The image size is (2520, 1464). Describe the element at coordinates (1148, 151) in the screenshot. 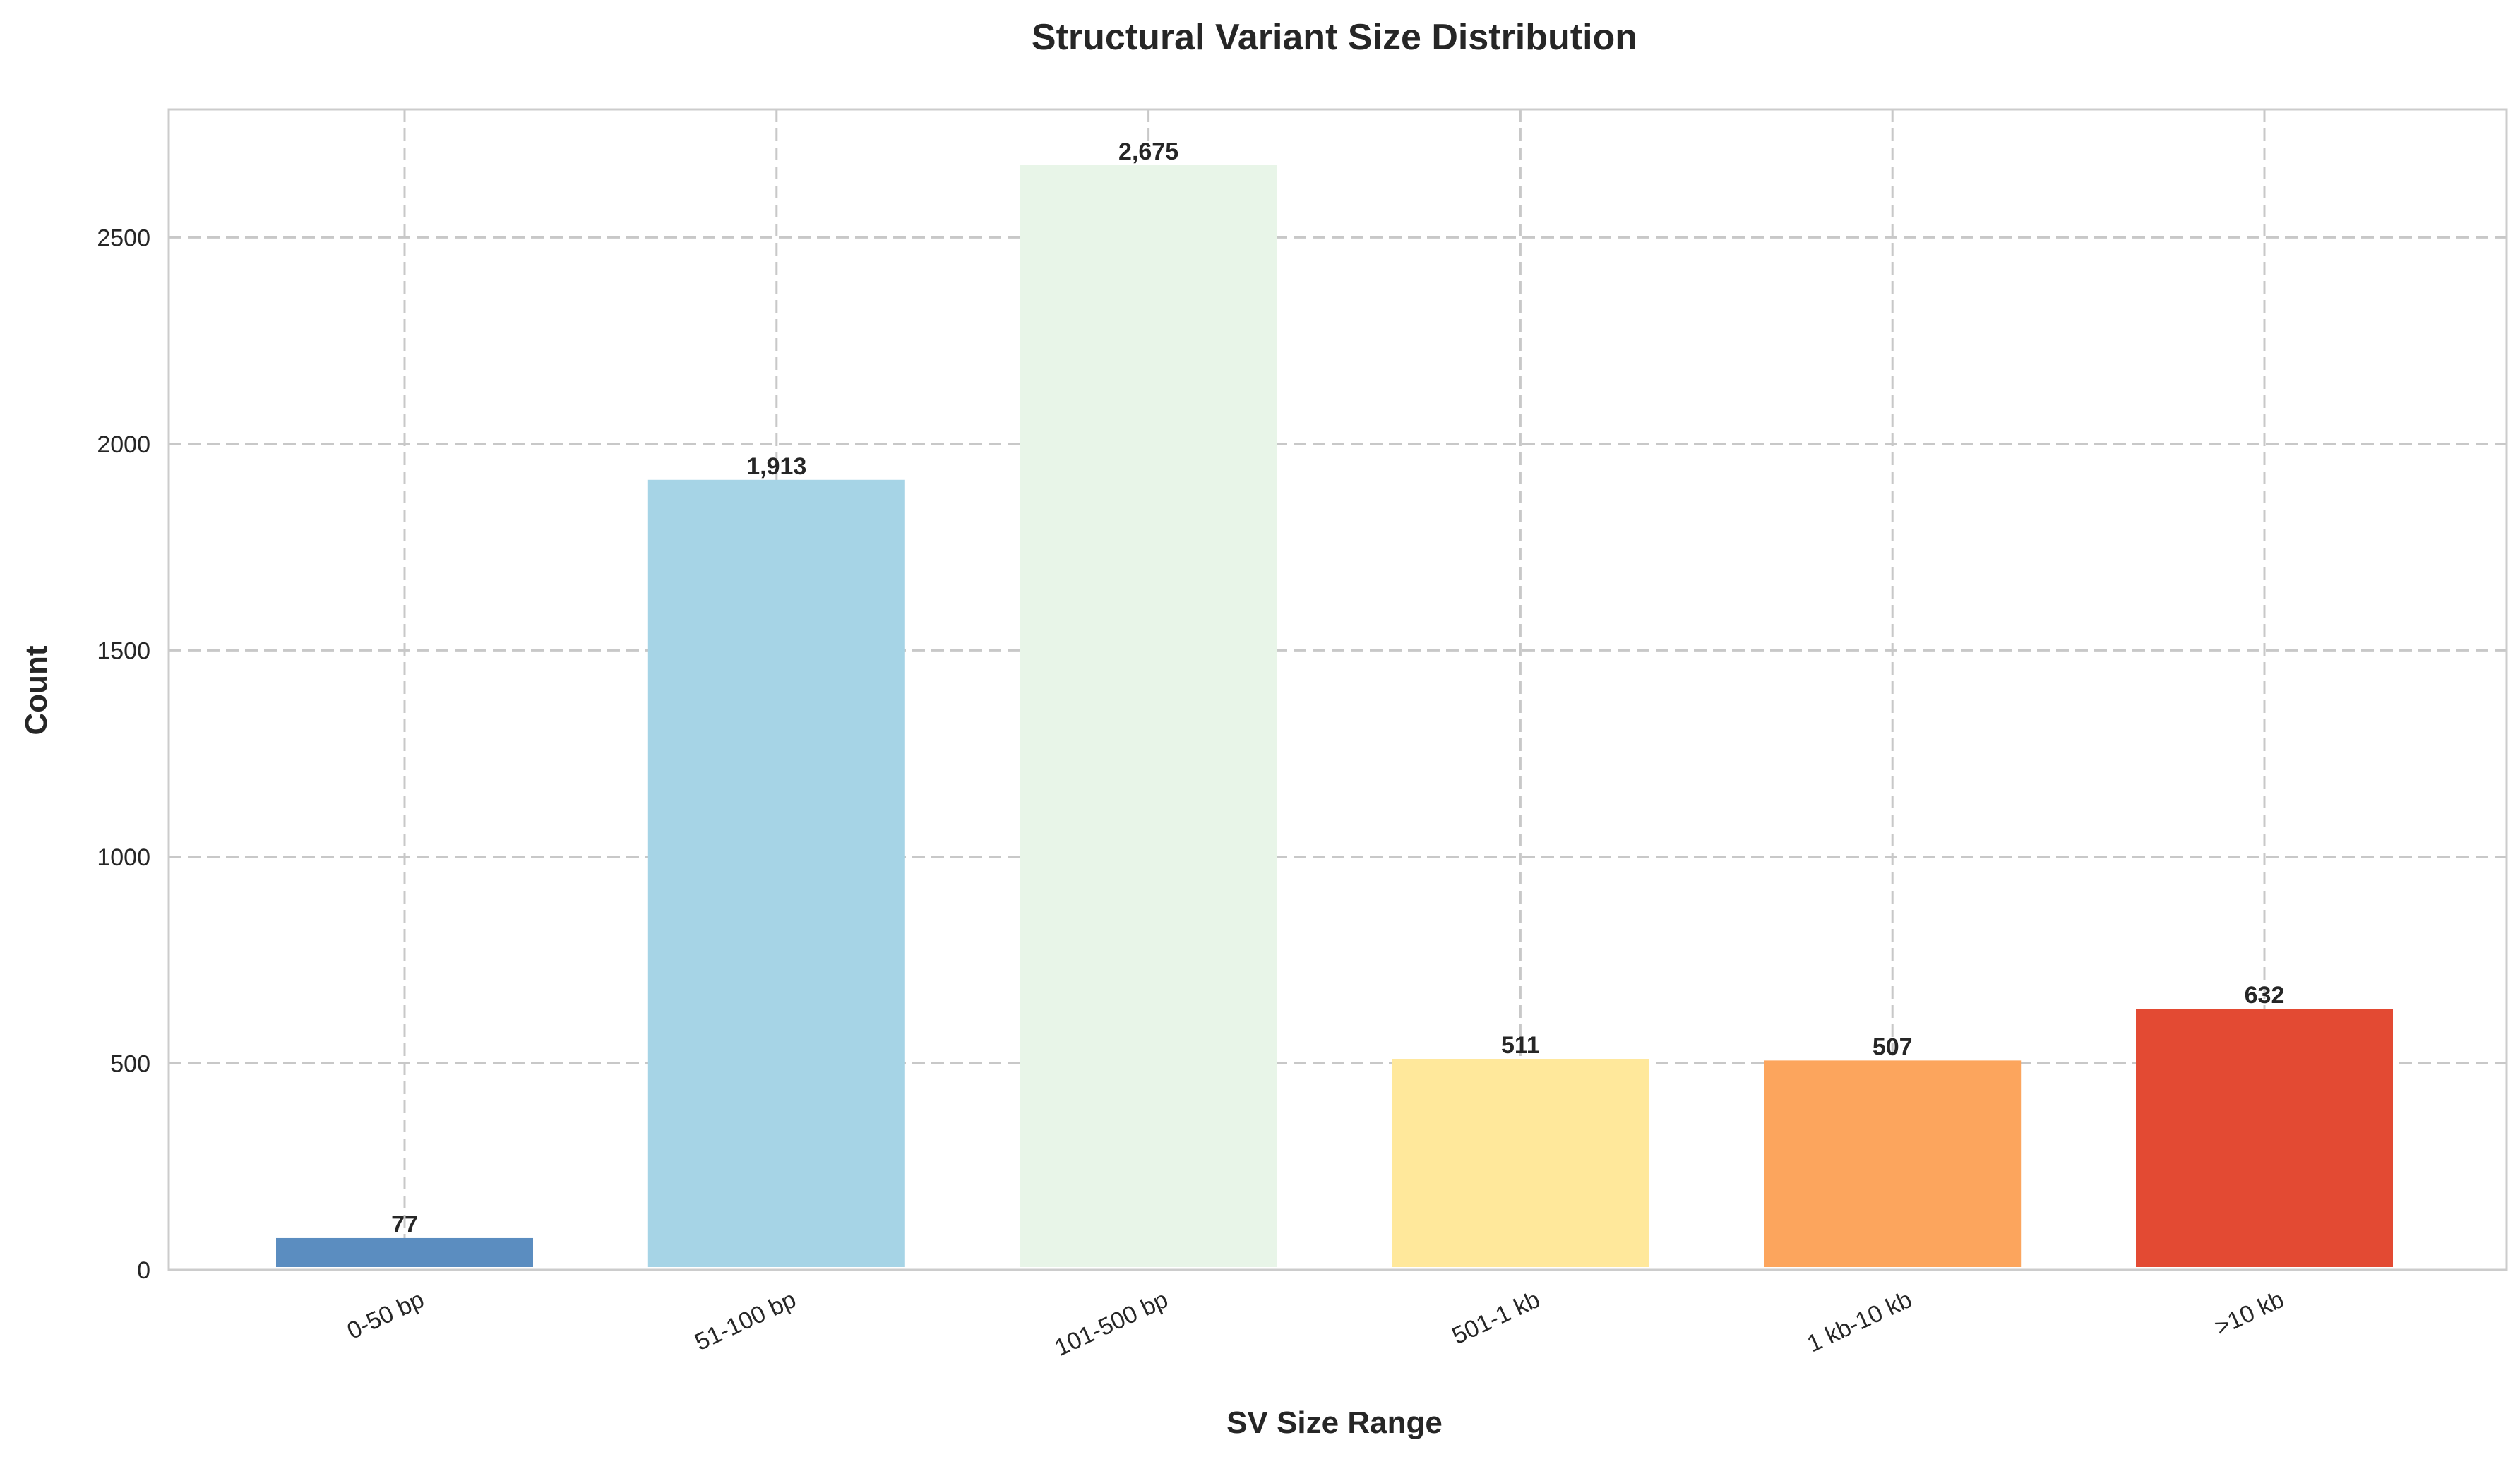

I see `bar-value-label: 2,675` at that location.